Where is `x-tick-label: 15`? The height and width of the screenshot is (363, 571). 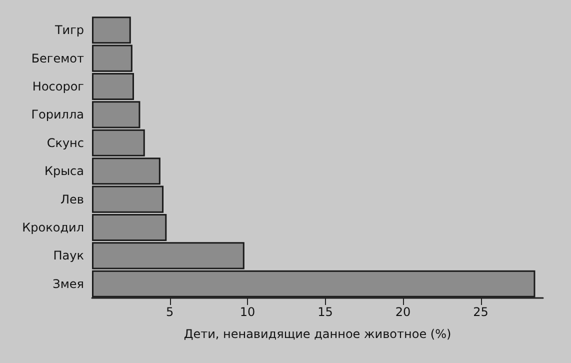 x-tick-label: 15 is located at coordinates (325, 312).